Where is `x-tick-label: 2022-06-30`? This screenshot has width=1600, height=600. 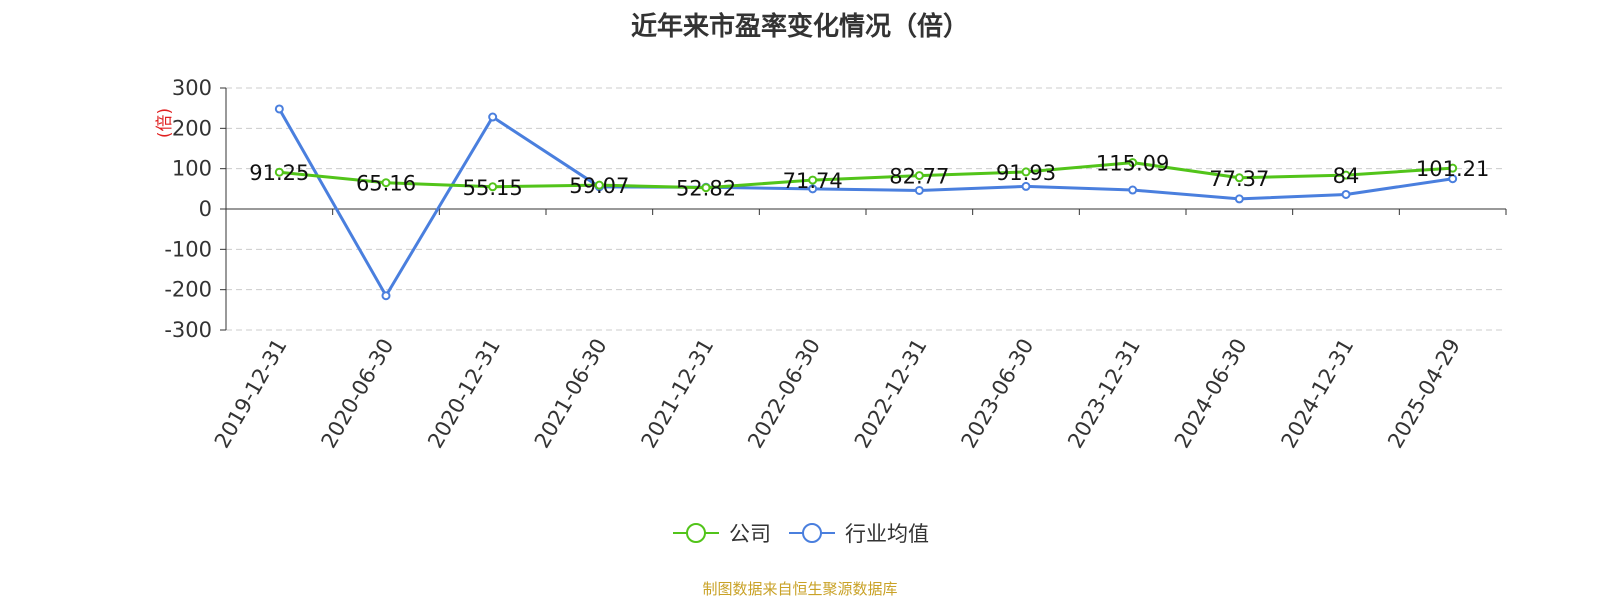 x-tick-label: 2022-06-30 is located at coordinates (784, 394).